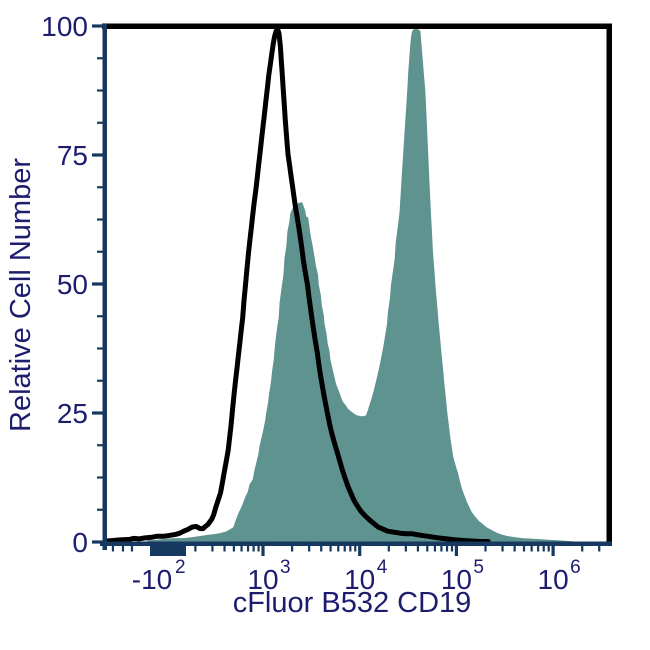  What do you see at coordinates (575, 567) in the screenshot?
I see `x-tick-exponent: 6` at bounding box center [575, 567].